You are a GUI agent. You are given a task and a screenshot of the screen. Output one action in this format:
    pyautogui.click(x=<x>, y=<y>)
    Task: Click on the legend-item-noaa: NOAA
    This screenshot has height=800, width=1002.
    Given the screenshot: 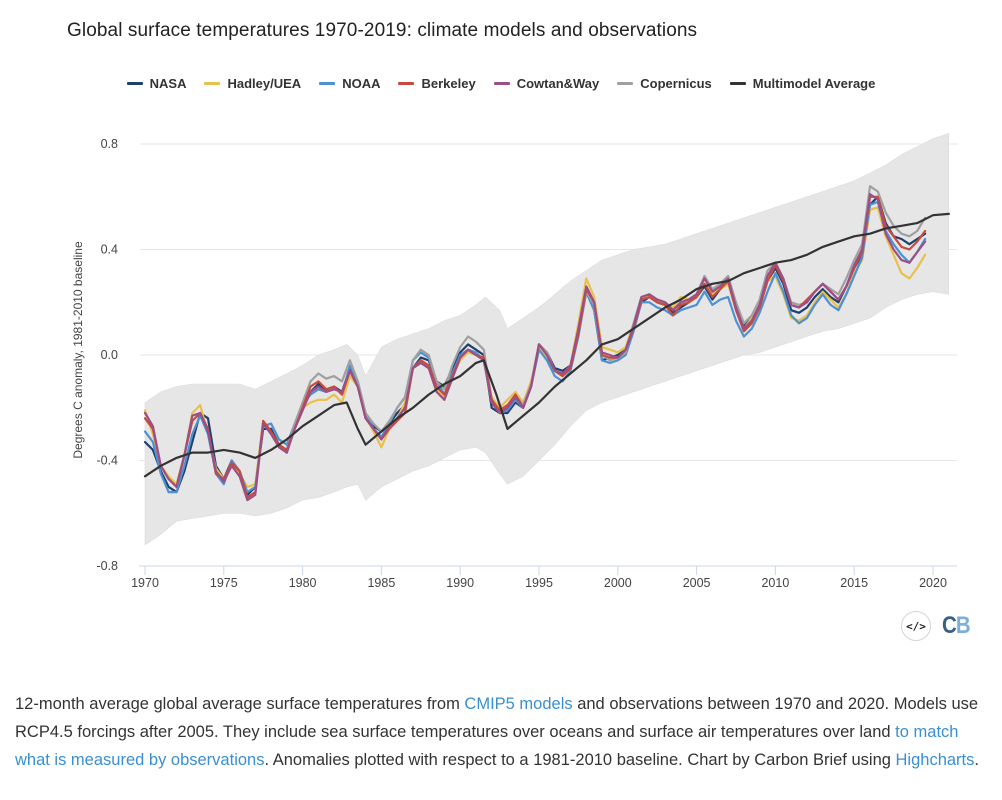 What is the action you would take?
    pyautogui.click(x=349, y=83)
    